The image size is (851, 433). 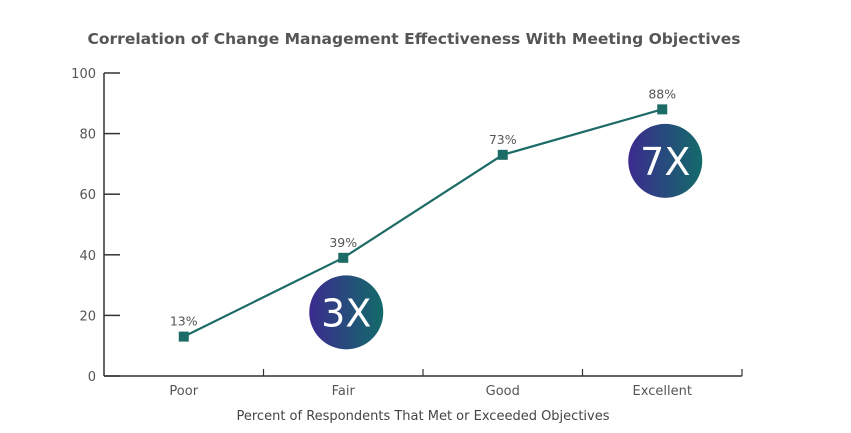 I want to click on multiplier-badge-label: 3X, so click(x=346, y=313).